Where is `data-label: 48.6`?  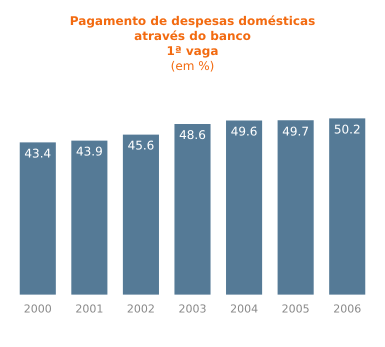
data-label: 48.6 is located at coordinates (192, 135).